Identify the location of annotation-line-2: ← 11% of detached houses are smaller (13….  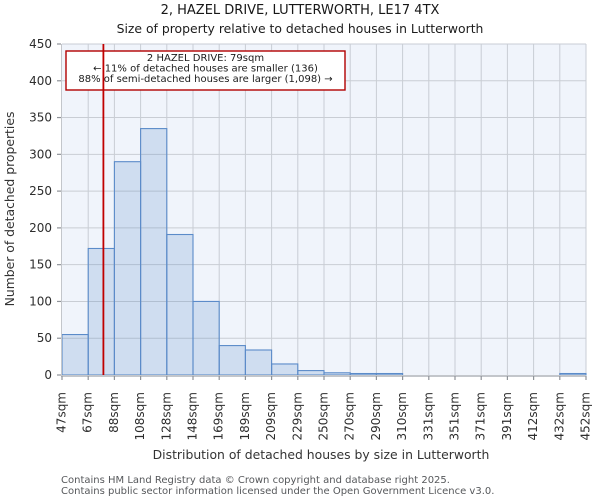
(205, 69).